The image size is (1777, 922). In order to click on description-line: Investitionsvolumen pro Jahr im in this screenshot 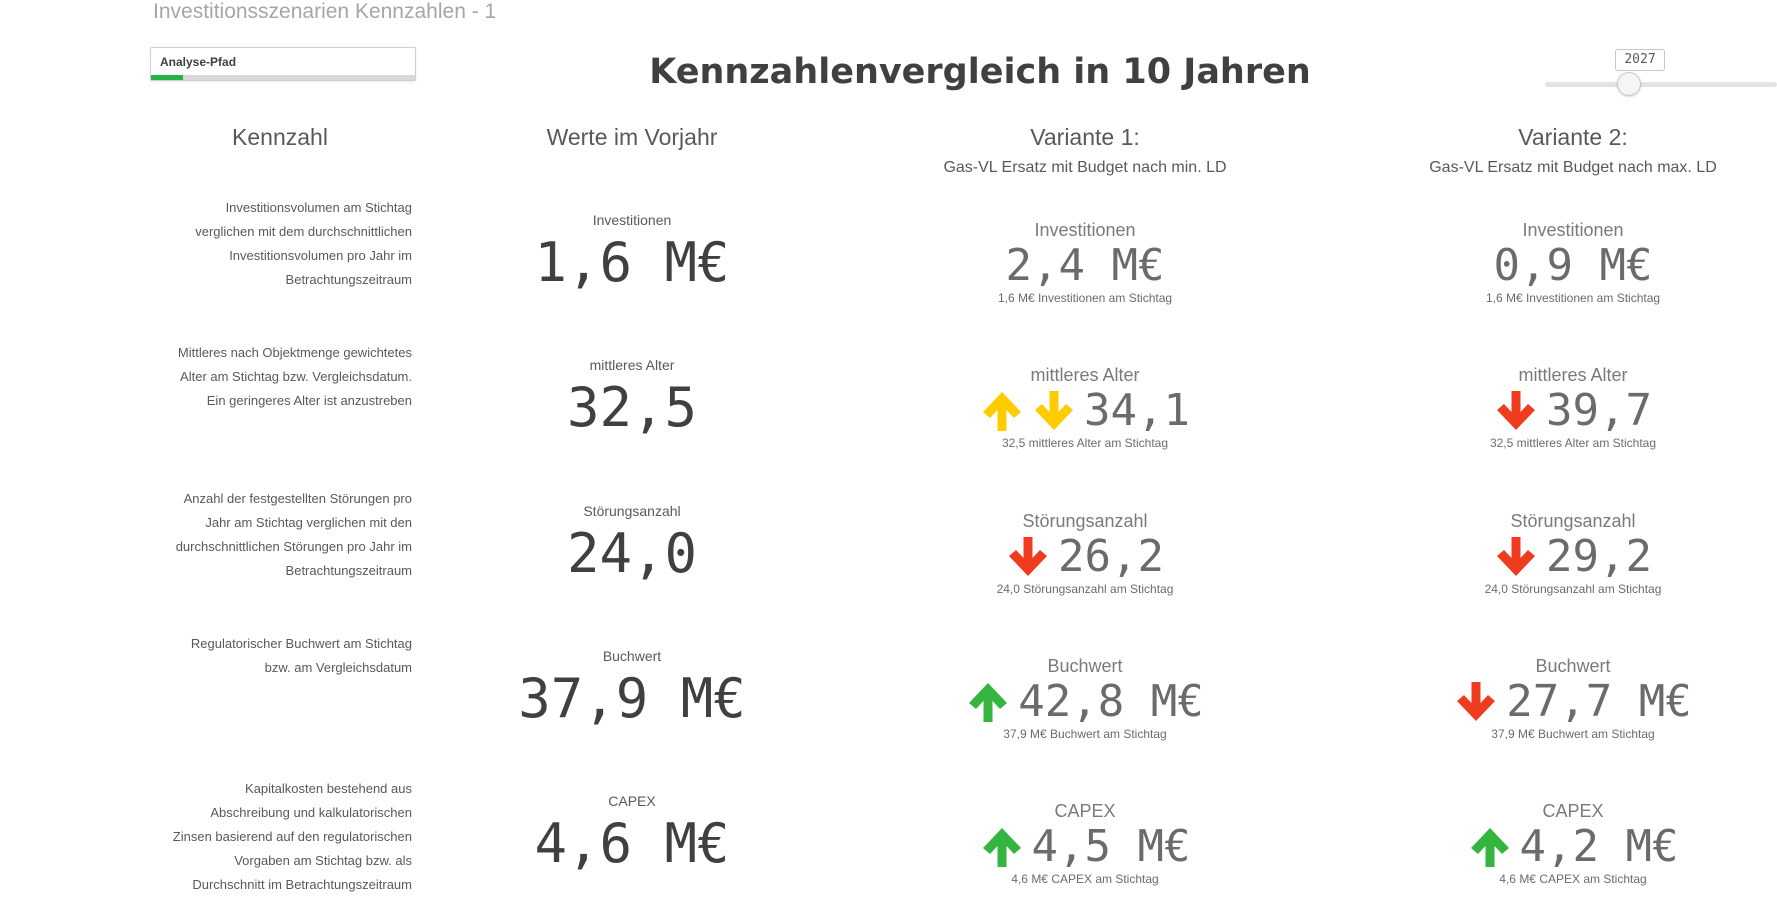, I will do `click(320, 255)`.